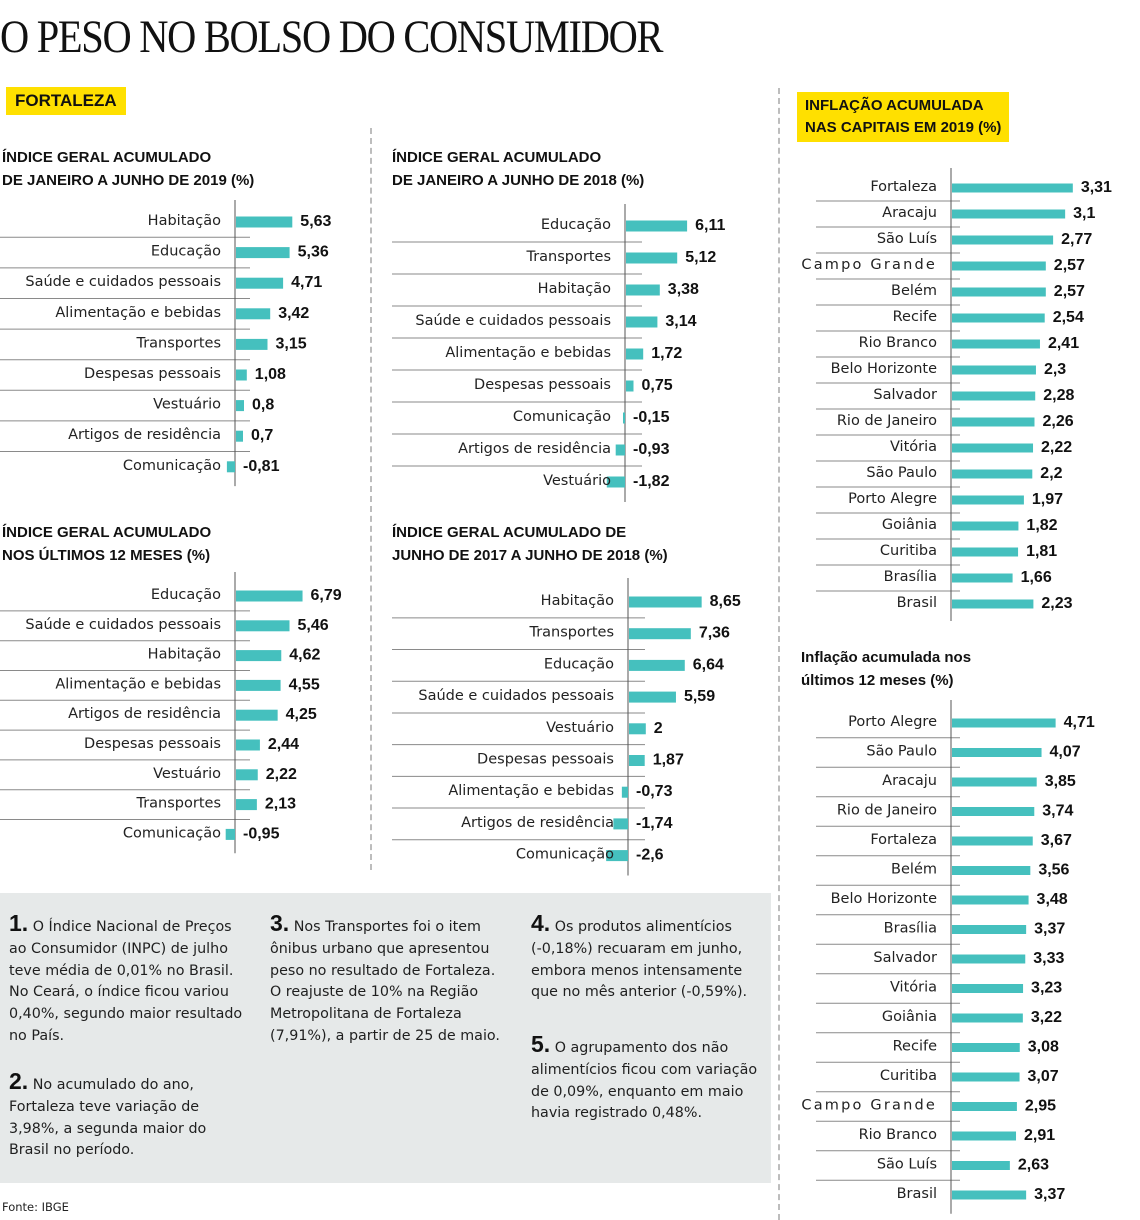  Describe the element at coordinates (886, 657) in the screenshot. I see `chart-title-line: Inflação acumulada nos` at that location.